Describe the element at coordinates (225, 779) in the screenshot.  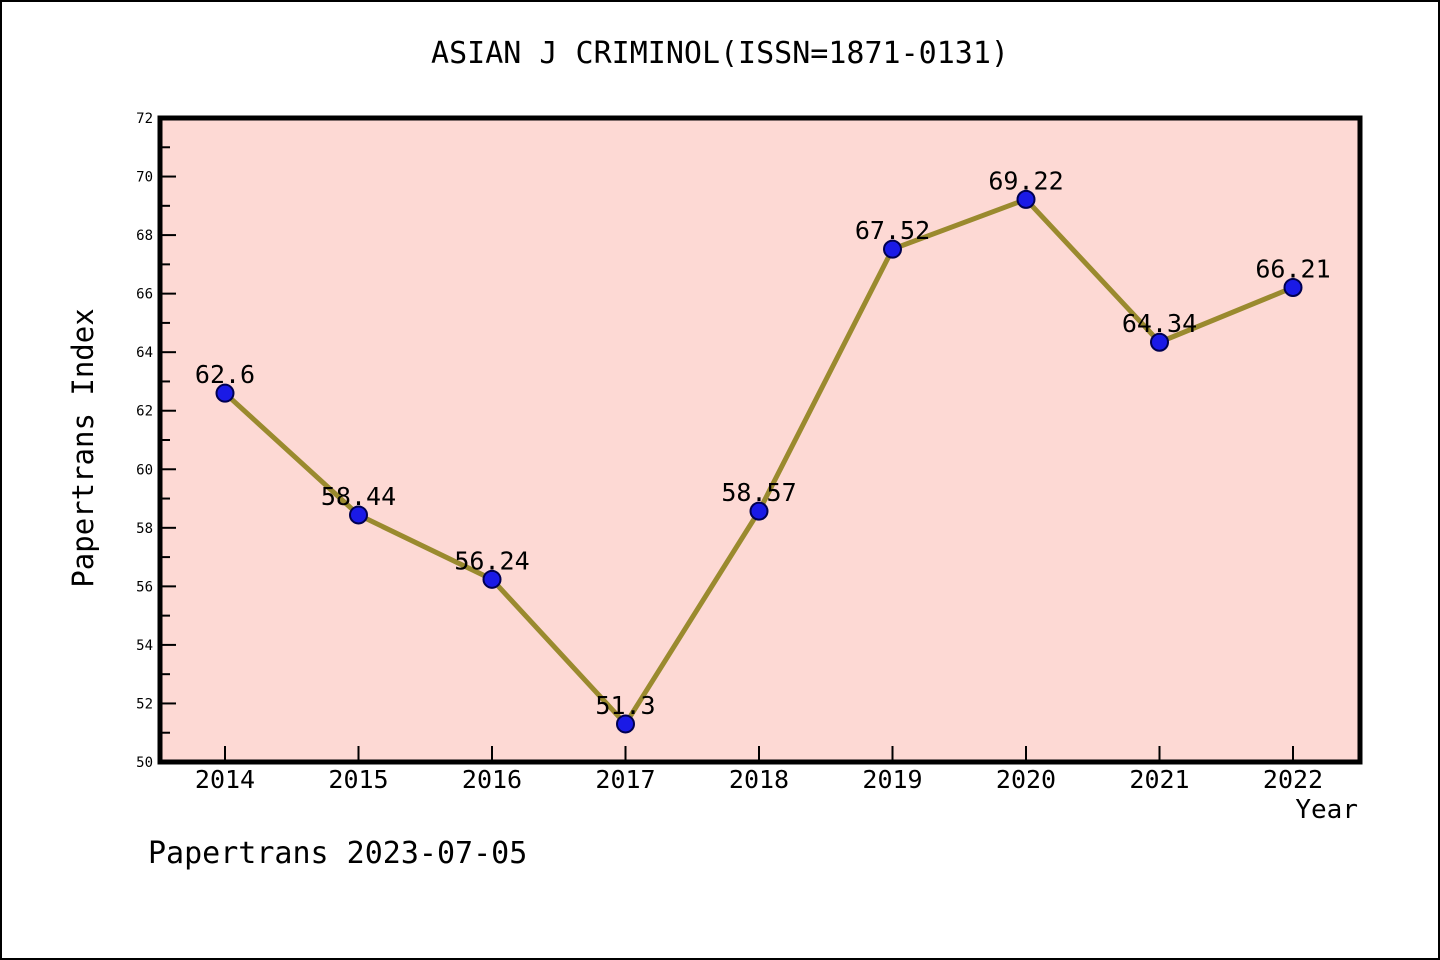
I see `x-axis-tick-label: 2014` at that location.